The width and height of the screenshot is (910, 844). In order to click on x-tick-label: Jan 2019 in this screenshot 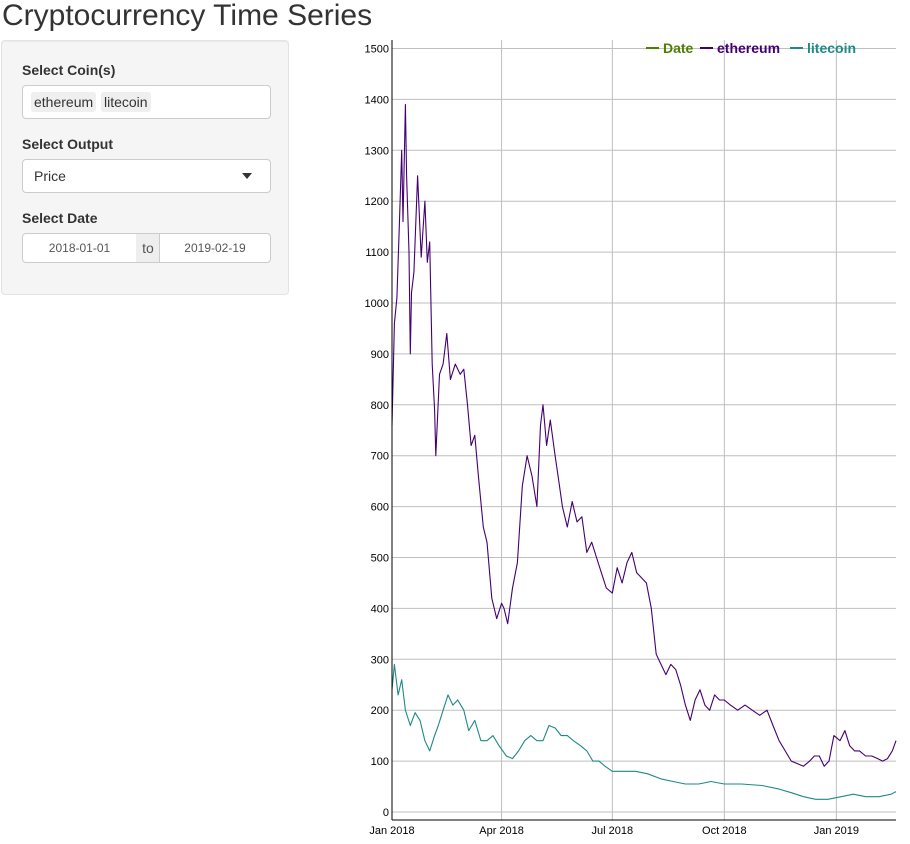, I will do `click(836, 831)`.